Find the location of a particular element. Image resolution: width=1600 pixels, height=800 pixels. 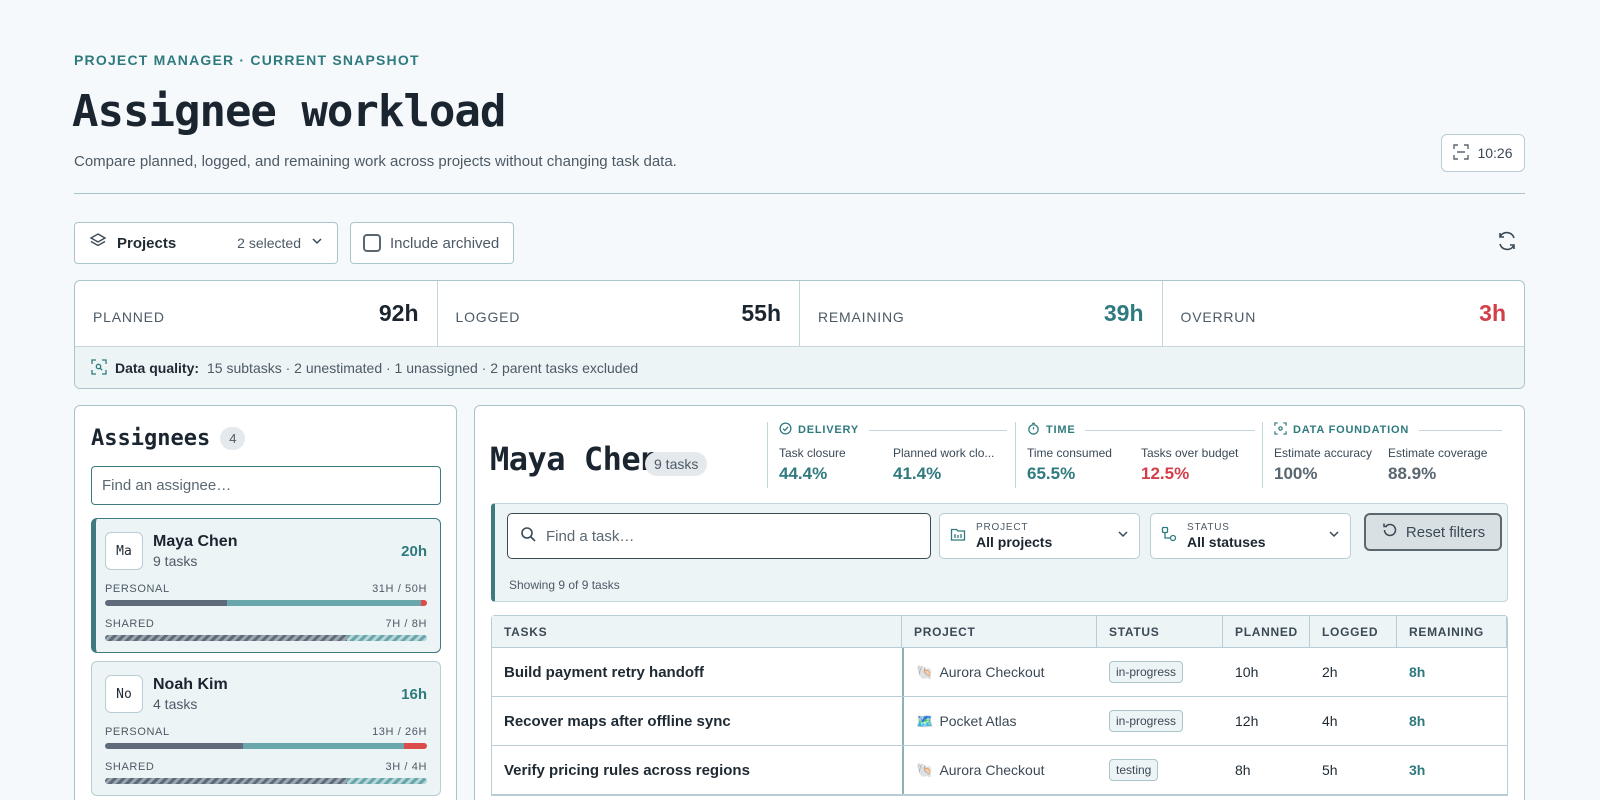

task-logged: 2h is located at coordinates (1330, 672).